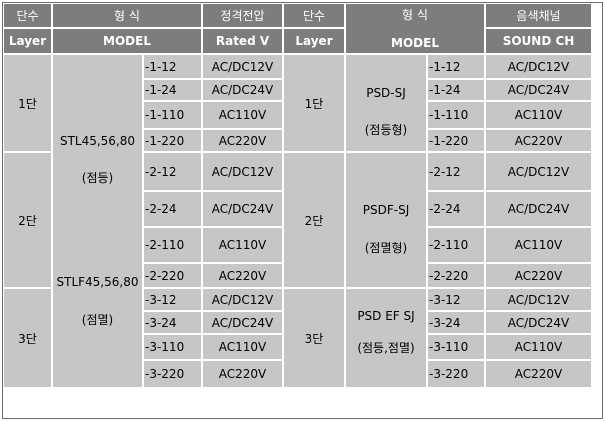 The width and height of the screenshot is (605, 421). I want to click on right-suffix: -2-24, so click(456, 209).